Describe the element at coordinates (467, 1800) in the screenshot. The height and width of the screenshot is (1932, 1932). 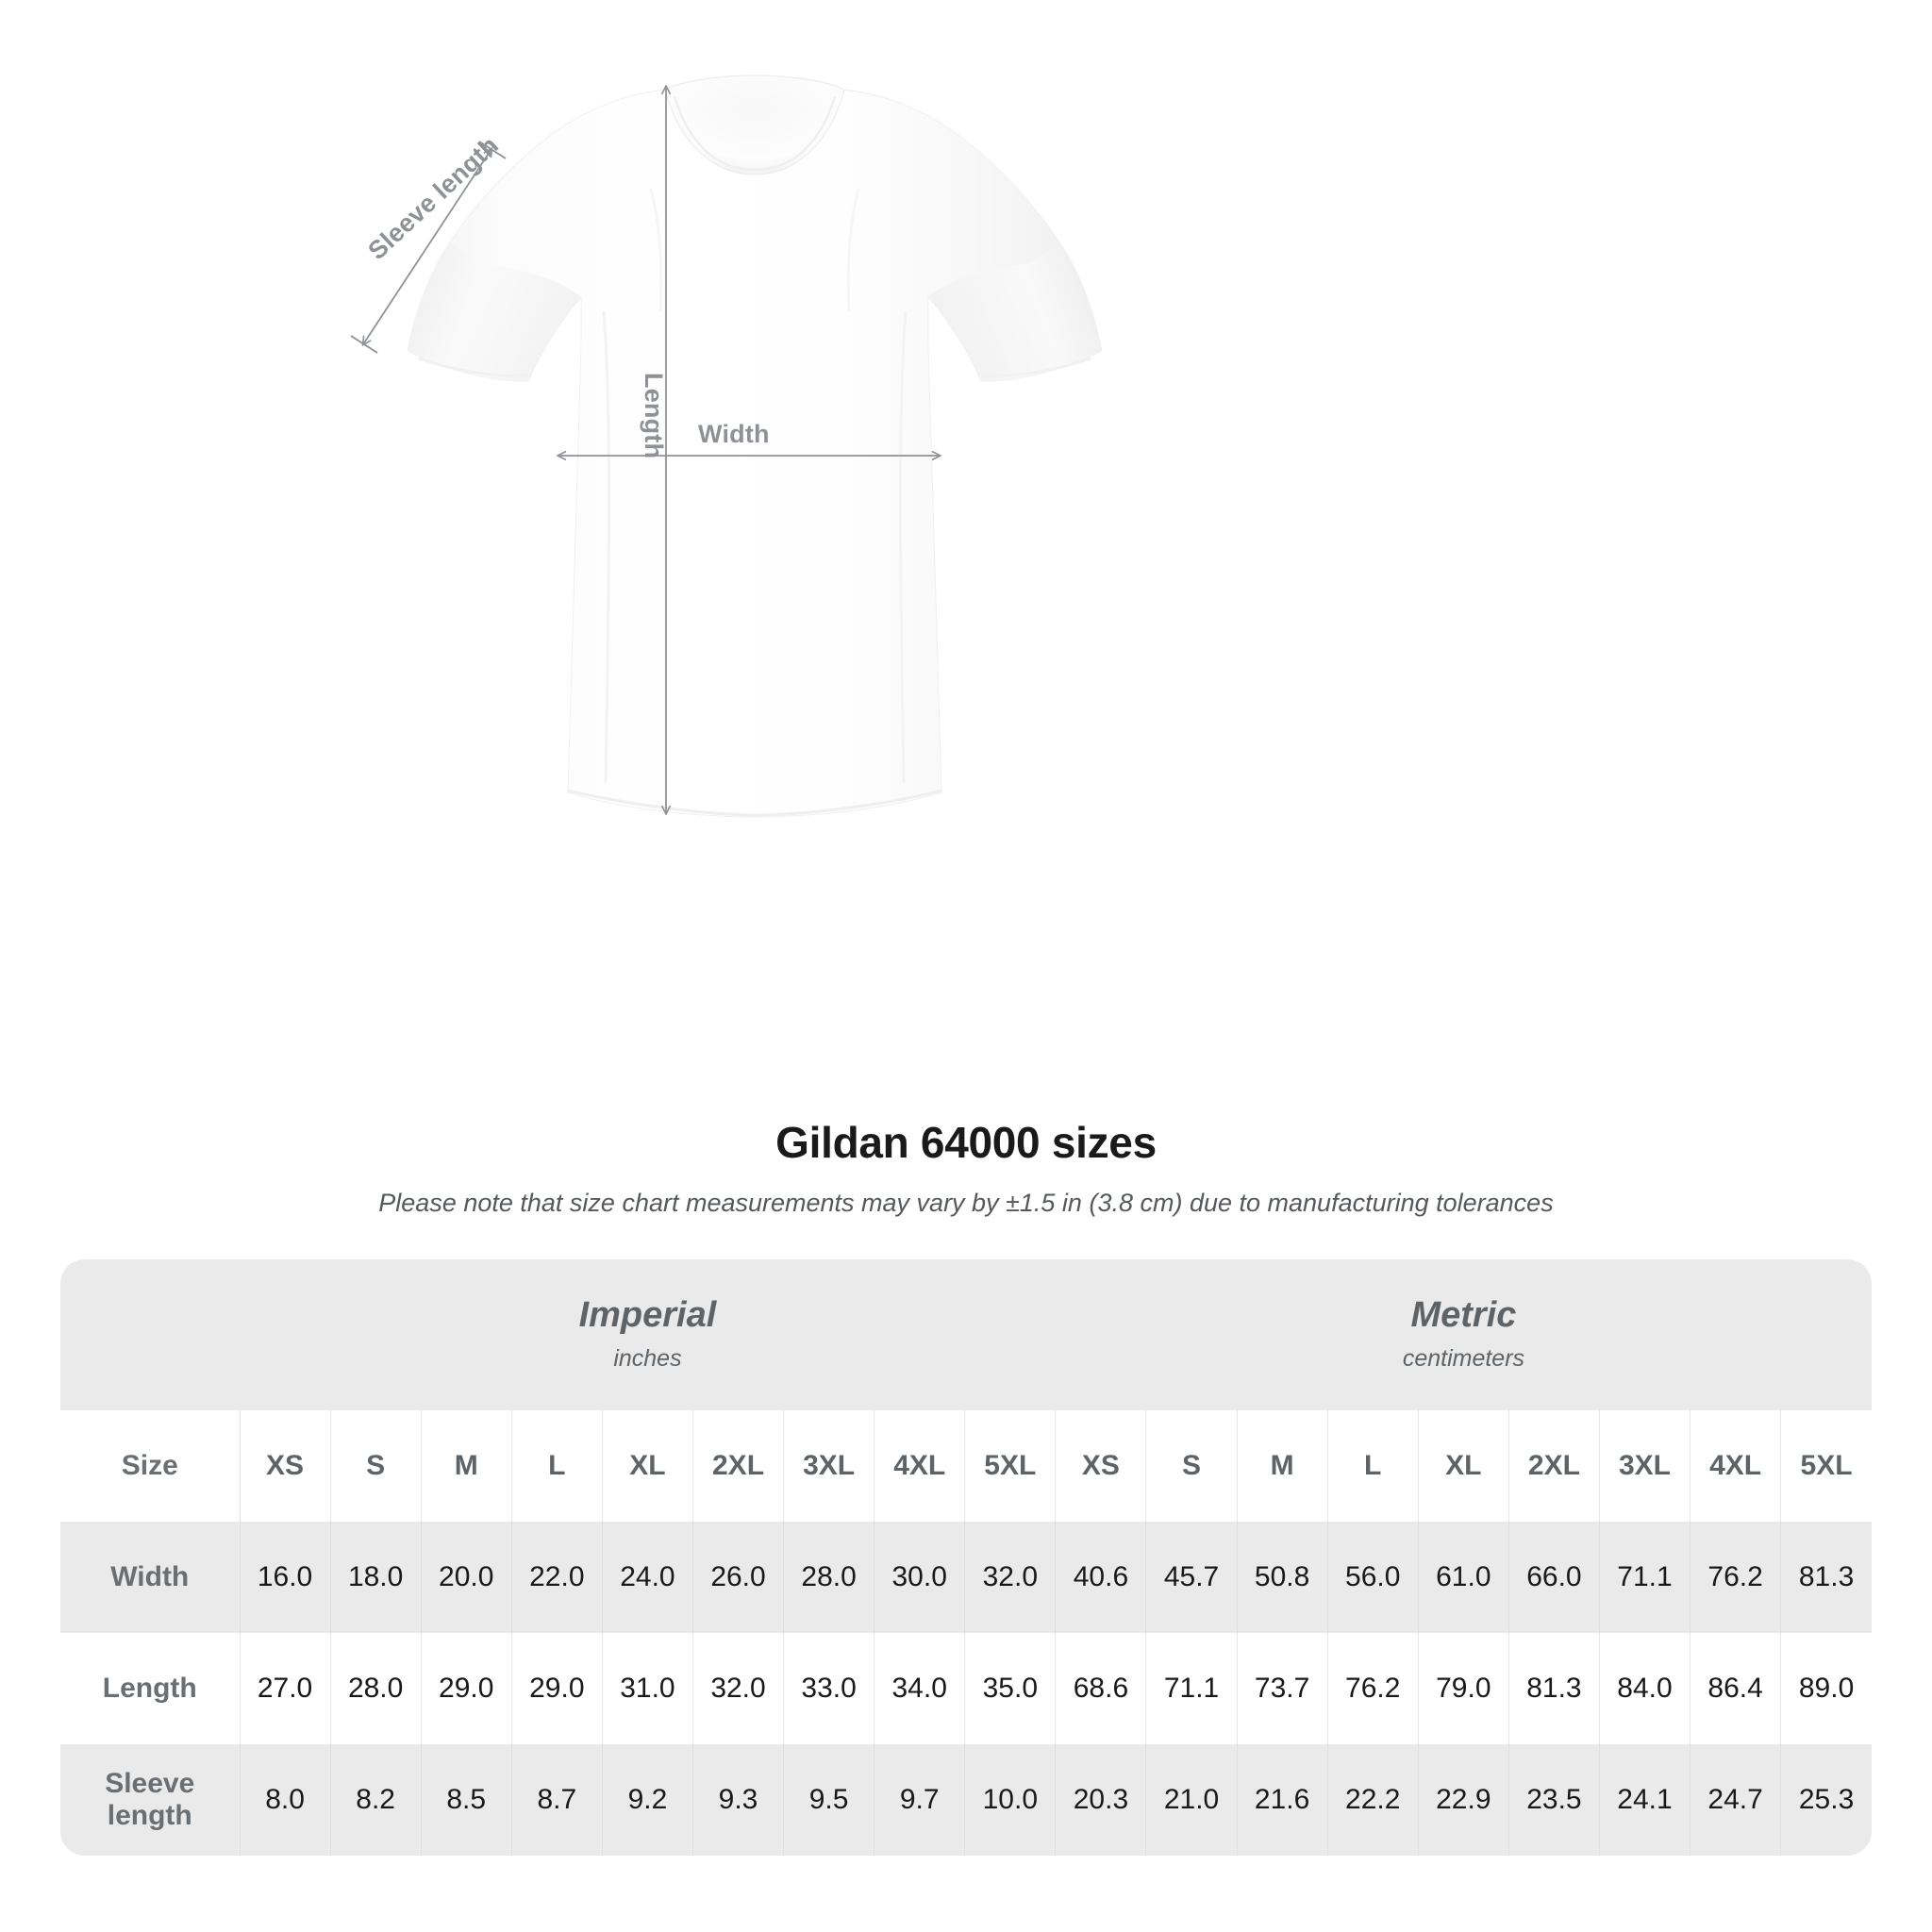
I see `cell-sleeve-imp-2: 8.5` at that location.